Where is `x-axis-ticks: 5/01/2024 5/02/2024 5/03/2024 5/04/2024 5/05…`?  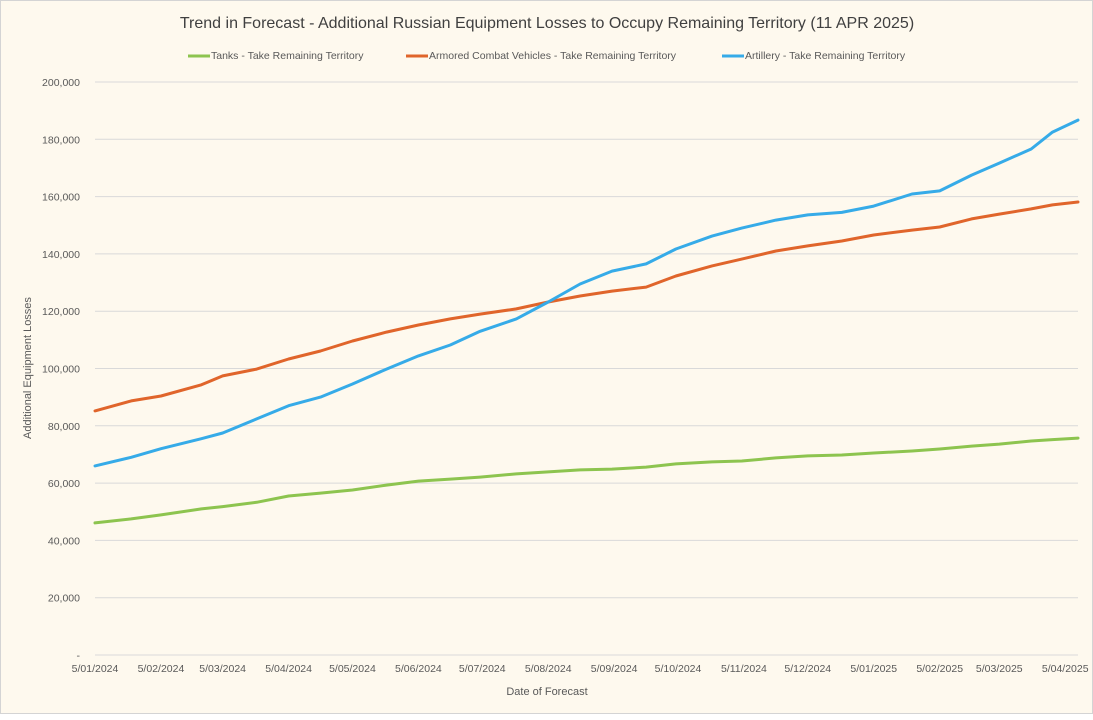
x-axis-ticks: 5/01/2024 5/02/2024 5/03/2024 5/04/2024 5/05… is located at coordinates (580, 669).